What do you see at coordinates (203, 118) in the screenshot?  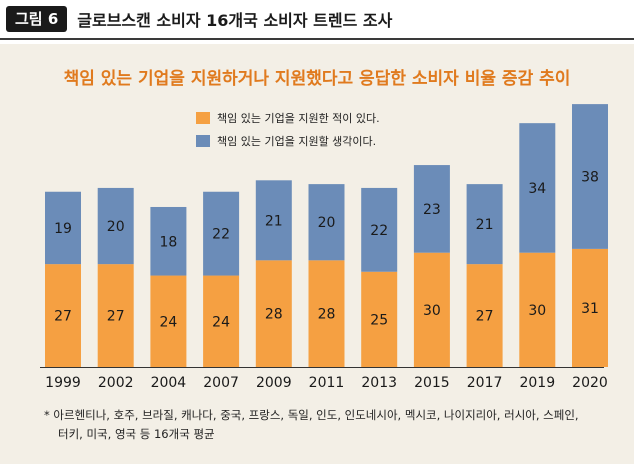 I see `legend-swatch-orange` at bounding box center [203, 118].